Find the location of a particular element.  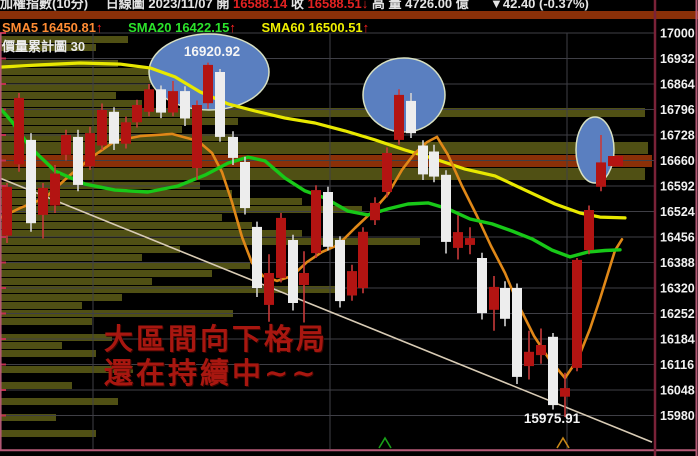

sma60-value: 16500.51 is located at coordinates (335, 27).